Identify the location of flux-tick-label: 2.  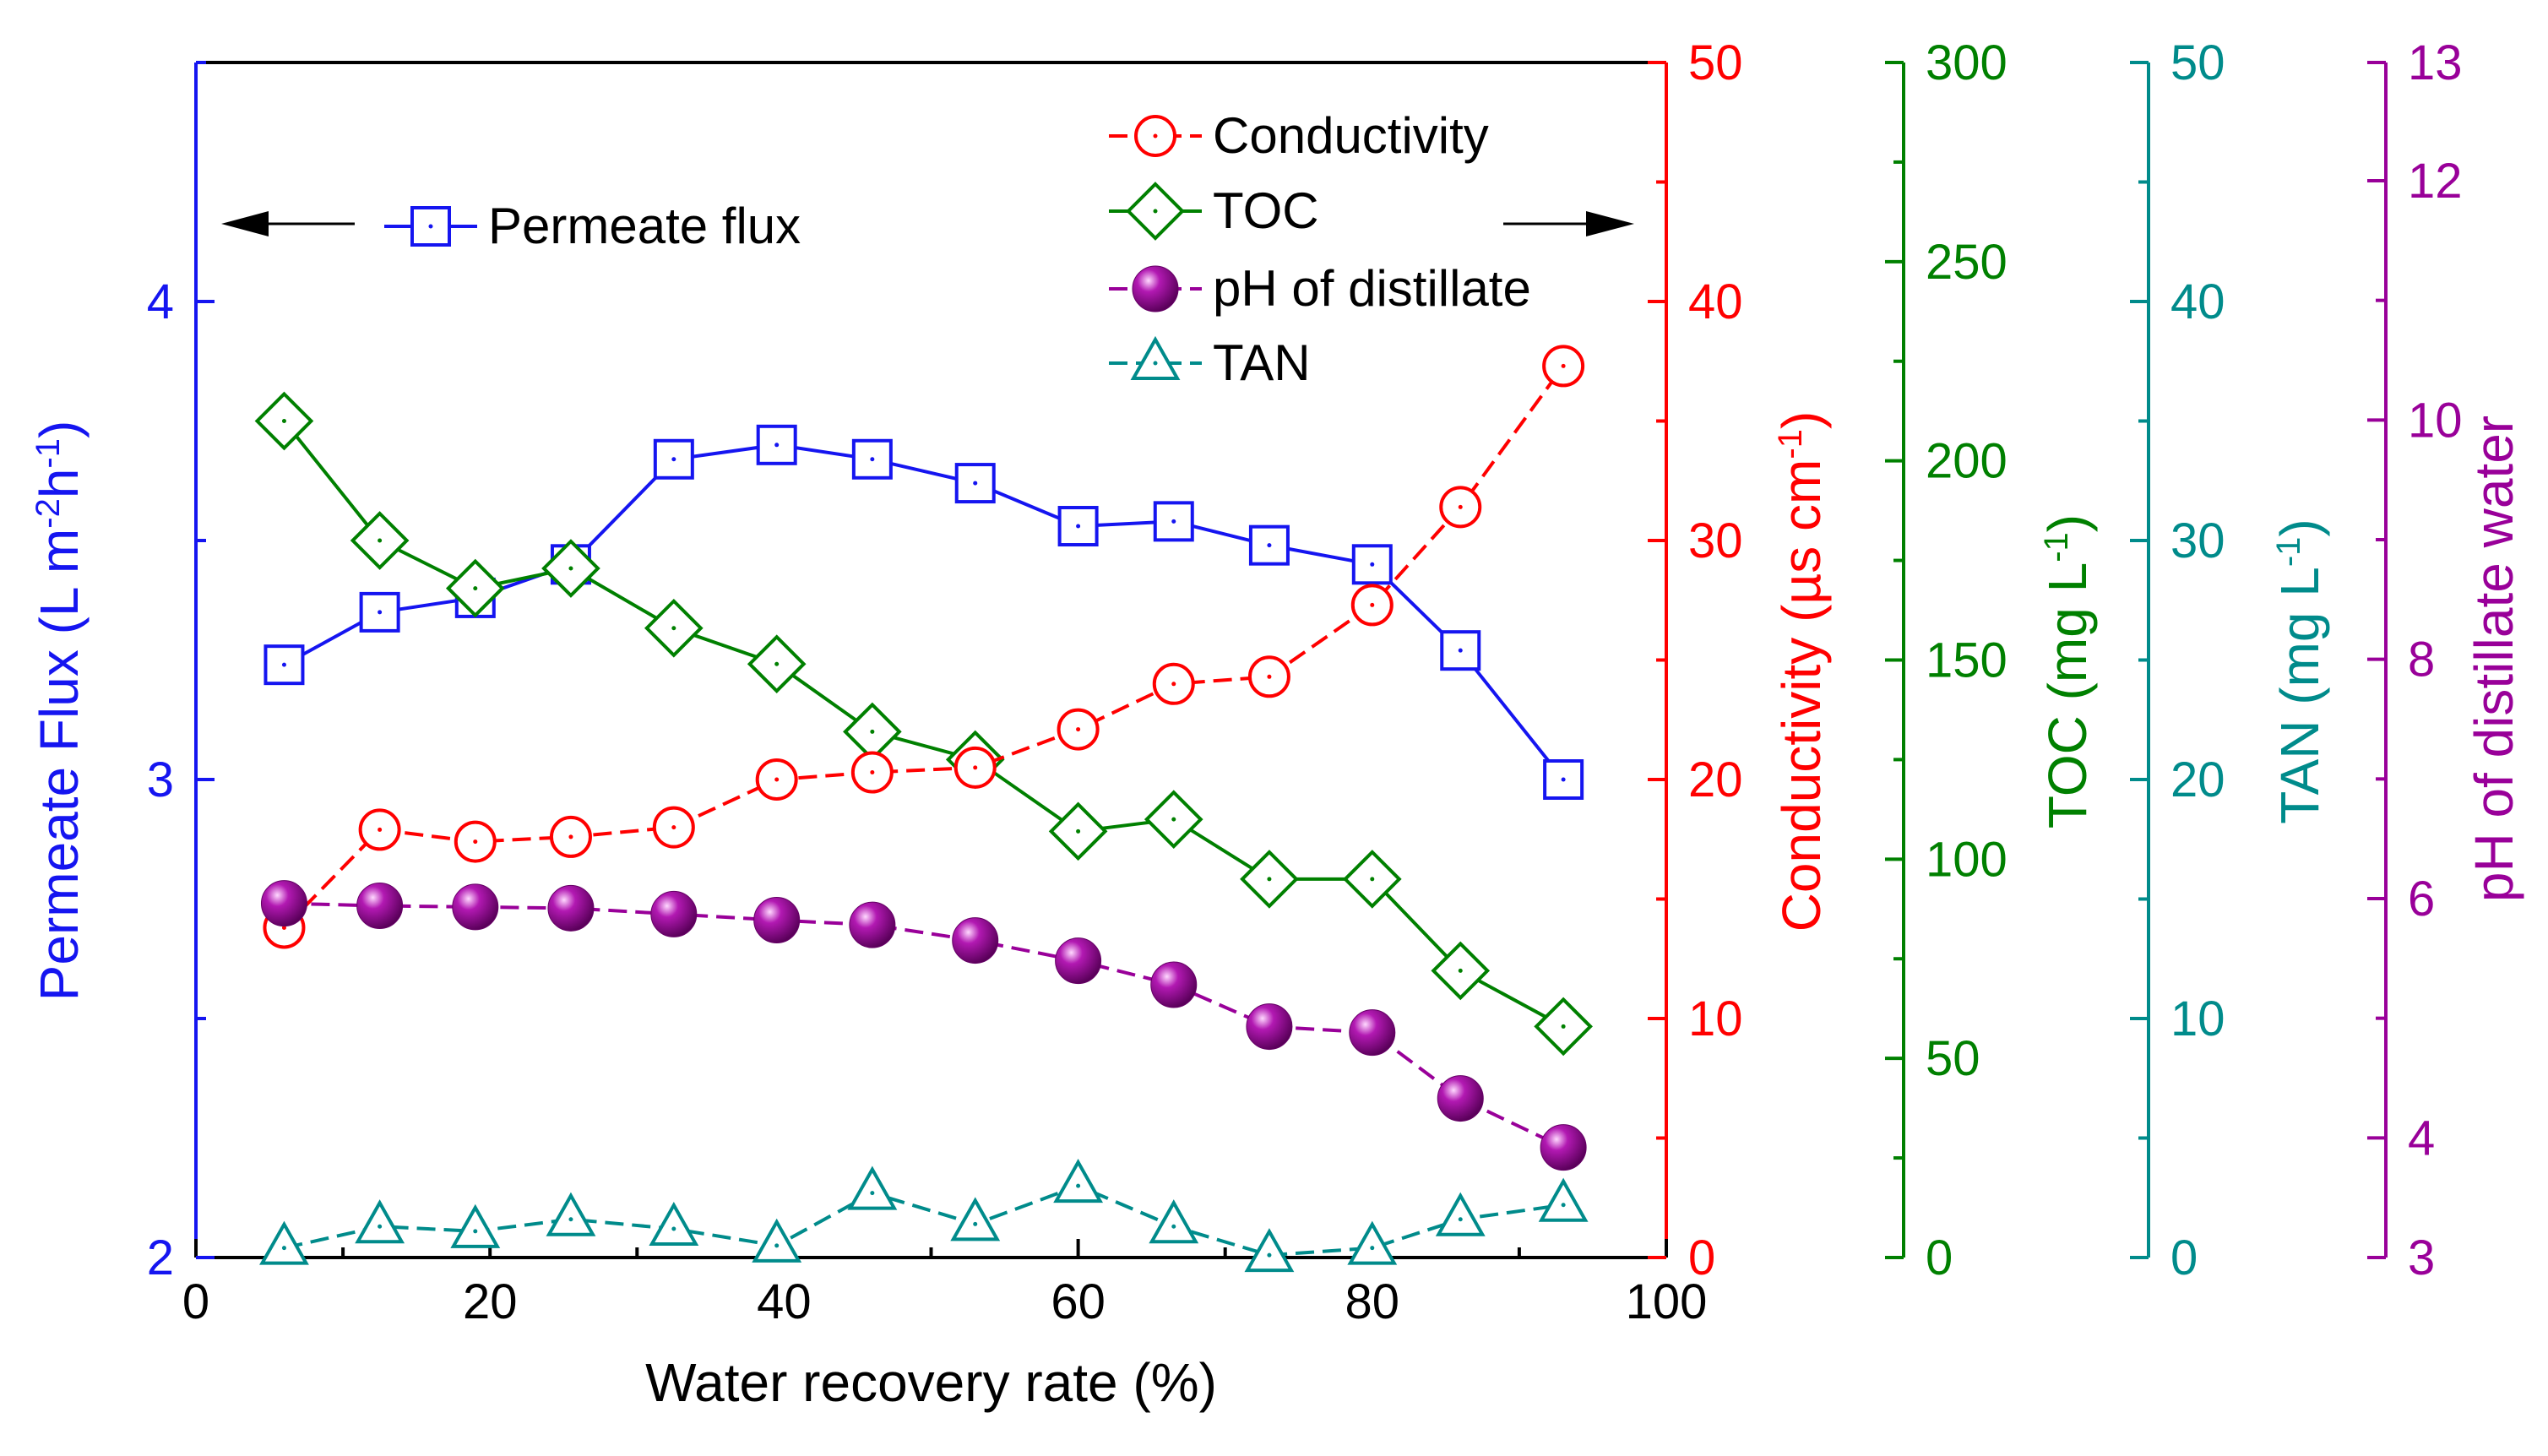
(160, 1258).